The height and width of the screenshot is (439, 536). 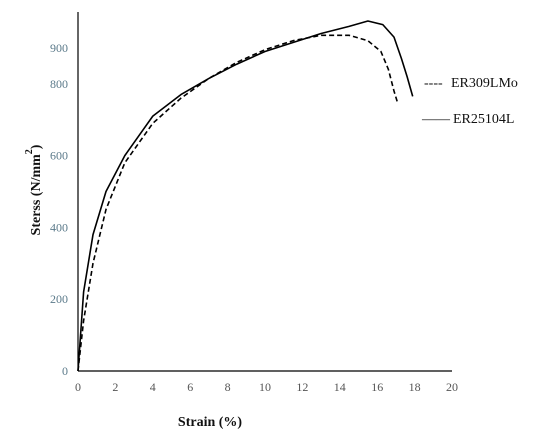 I want to click on legend-item-er25104l: —— ER25104L, so click(x=467, y=119).